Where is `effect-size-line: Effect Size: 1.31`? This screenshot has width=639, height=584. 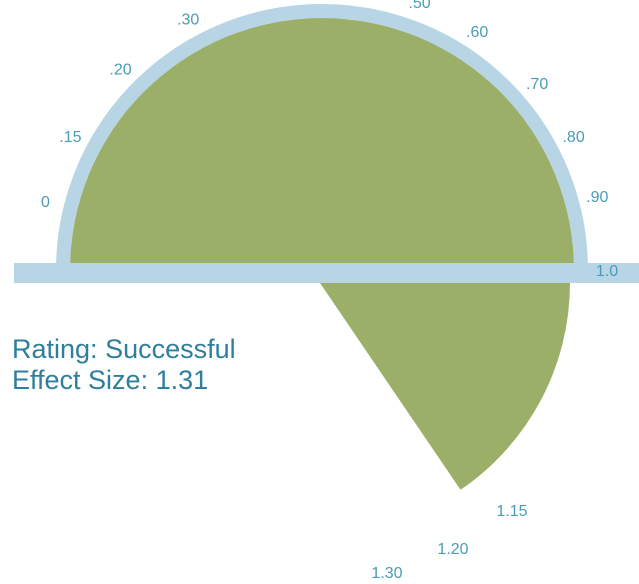 effect-size-line: Effect Size: 1.31 is located at coordinates (124, 380).